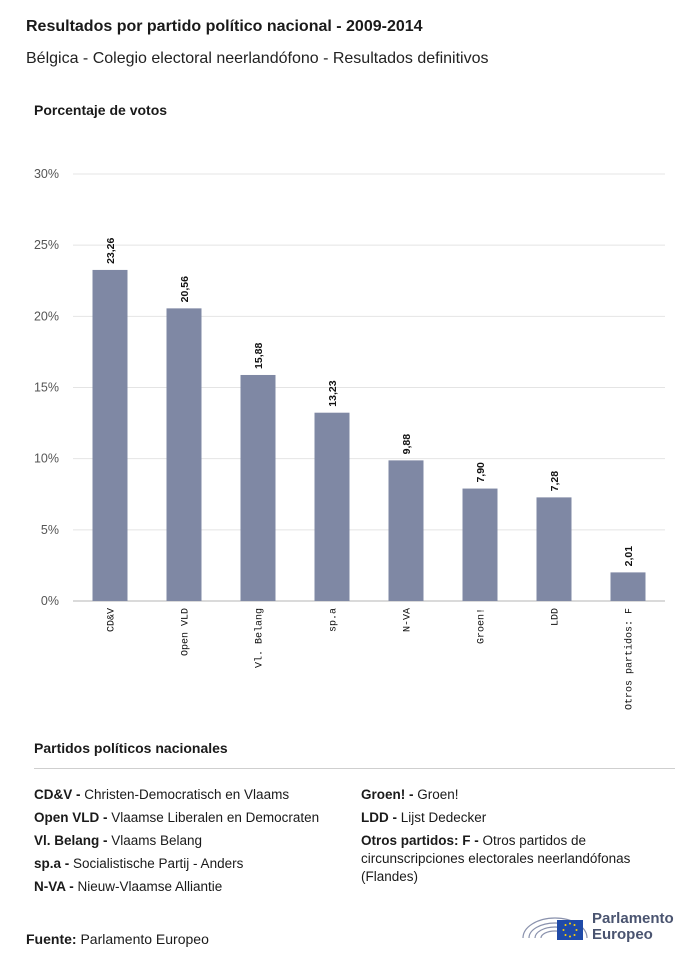 The height and width of the screenshot is (964, 700). I want to click on legend-divider, so click(354, 768).